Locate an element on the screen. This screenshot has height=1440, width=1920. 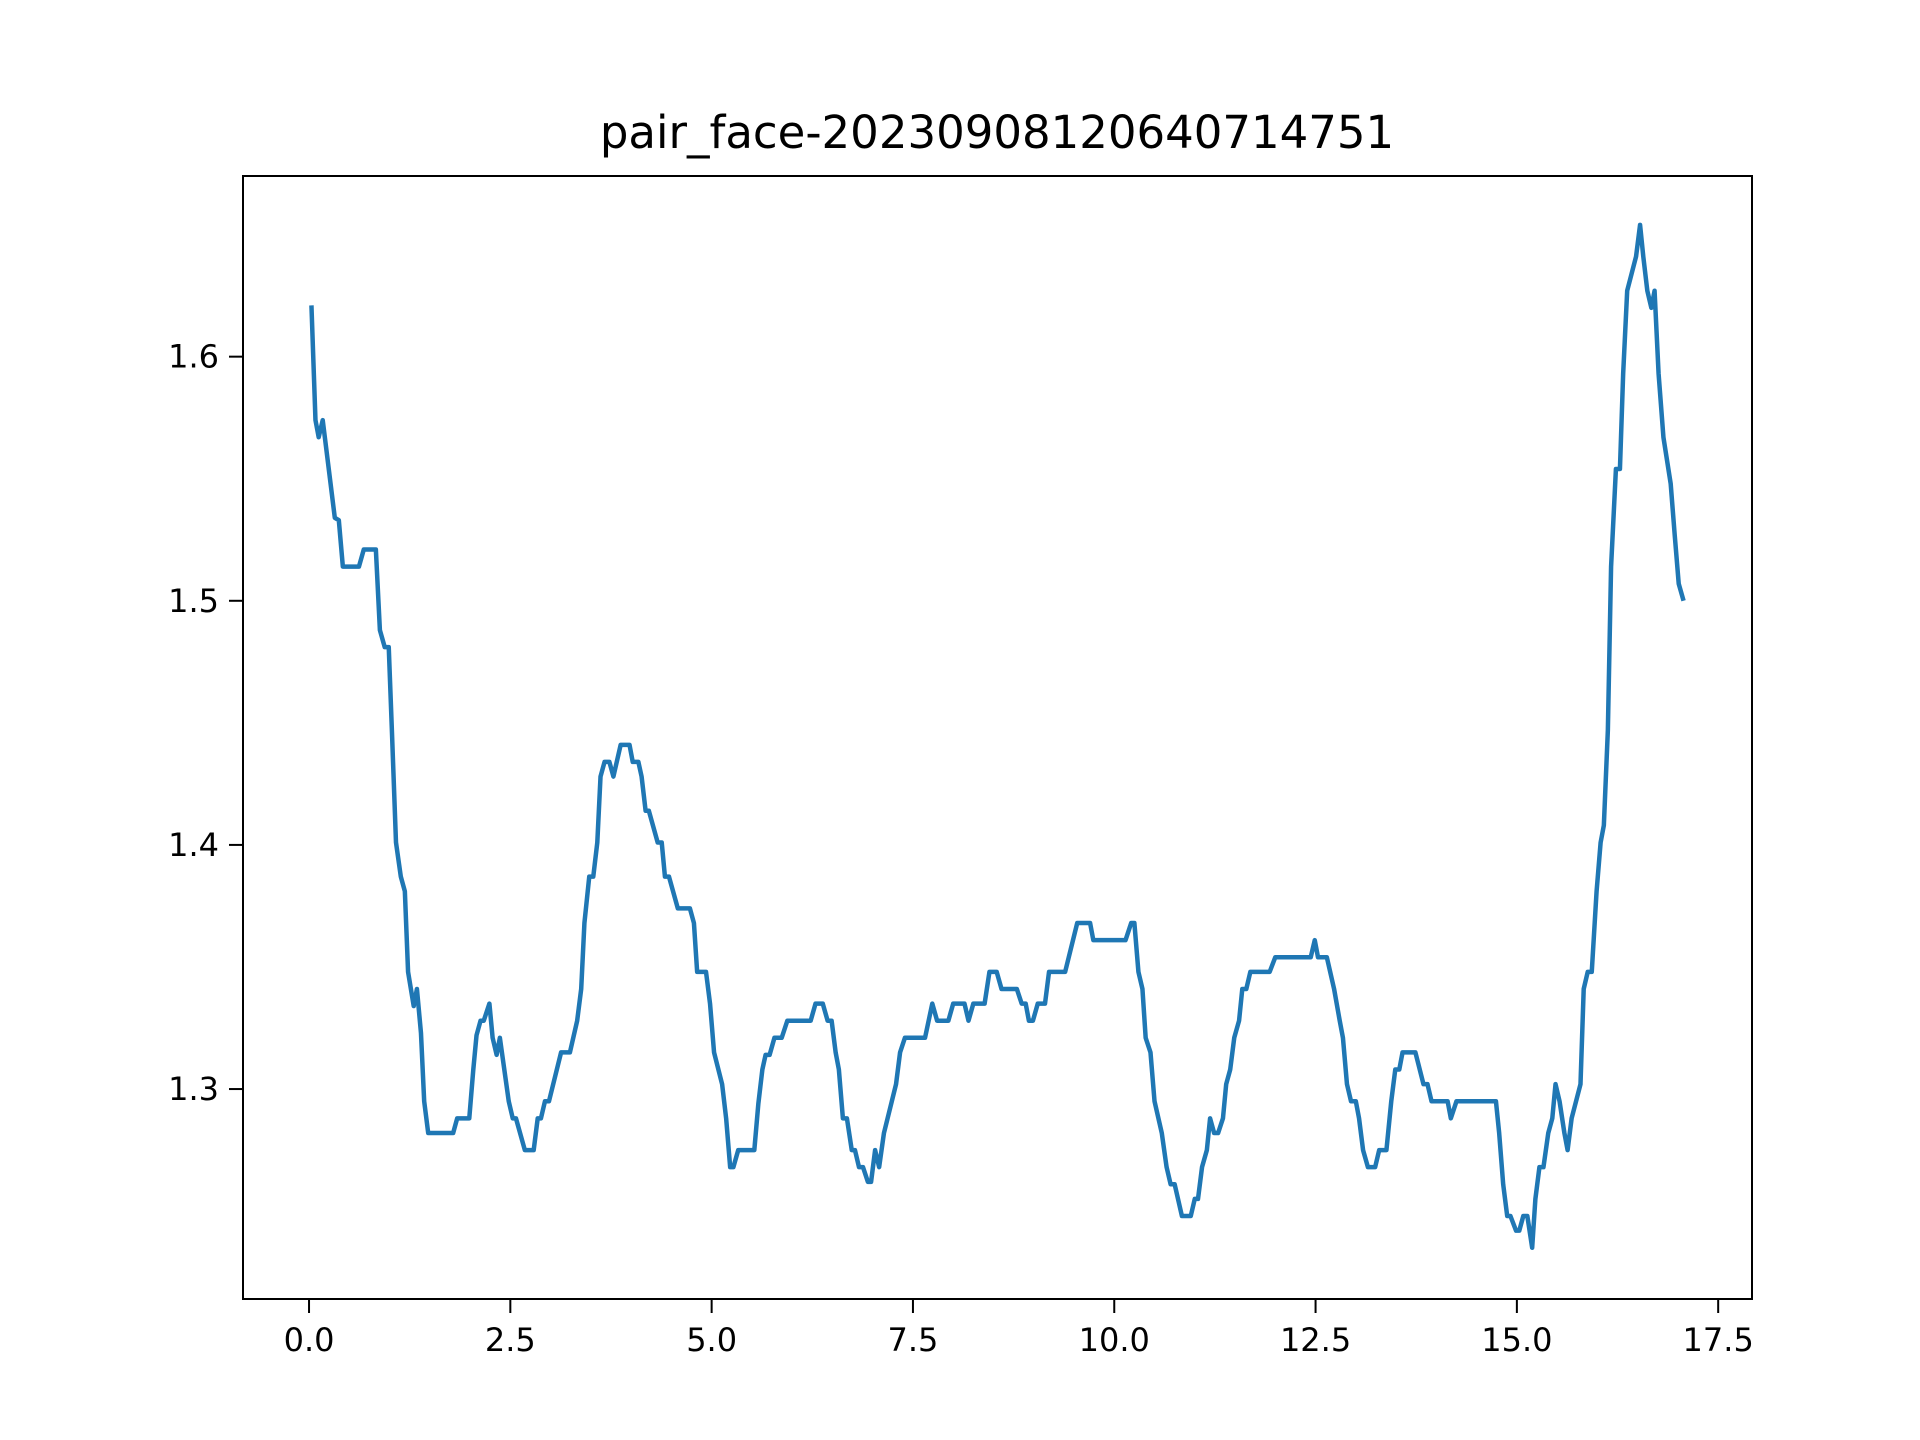
x-tick-label: 7.5 is located at coordinates (913, 1340).